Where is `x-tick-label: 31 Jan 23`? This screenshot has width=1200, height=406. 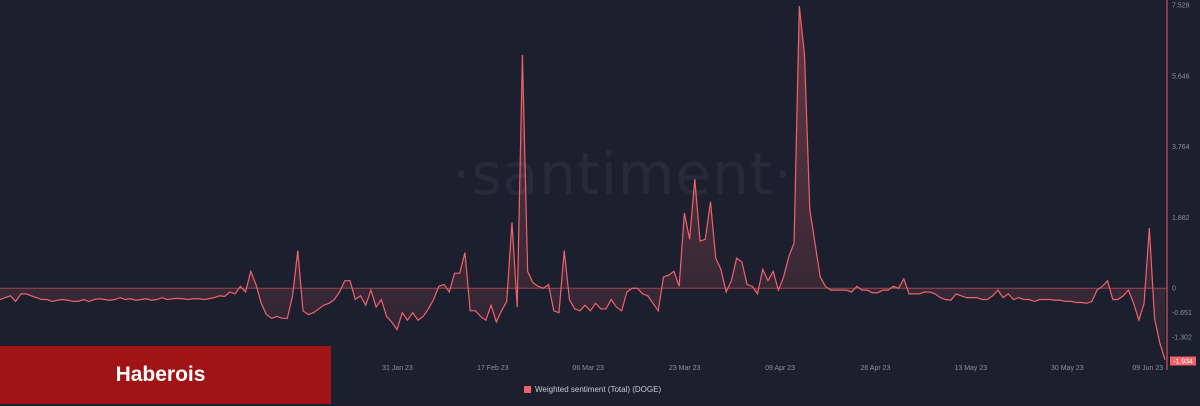
x-tick-label: 31 Jan 23 is located at coordinates (397, 368).